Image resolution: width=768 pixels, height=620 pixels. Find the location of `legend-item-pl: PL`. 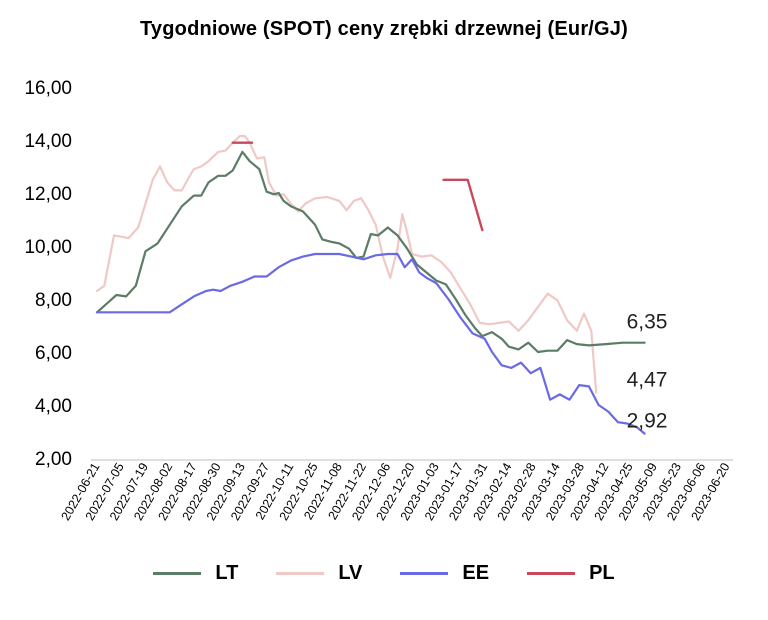

legend-item-pl: PL is located at coordinates (571, 573).